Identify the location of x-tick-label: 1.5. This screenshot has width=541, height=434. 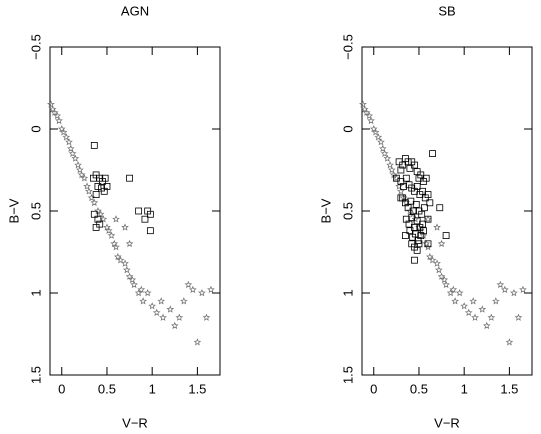
(509, 388).